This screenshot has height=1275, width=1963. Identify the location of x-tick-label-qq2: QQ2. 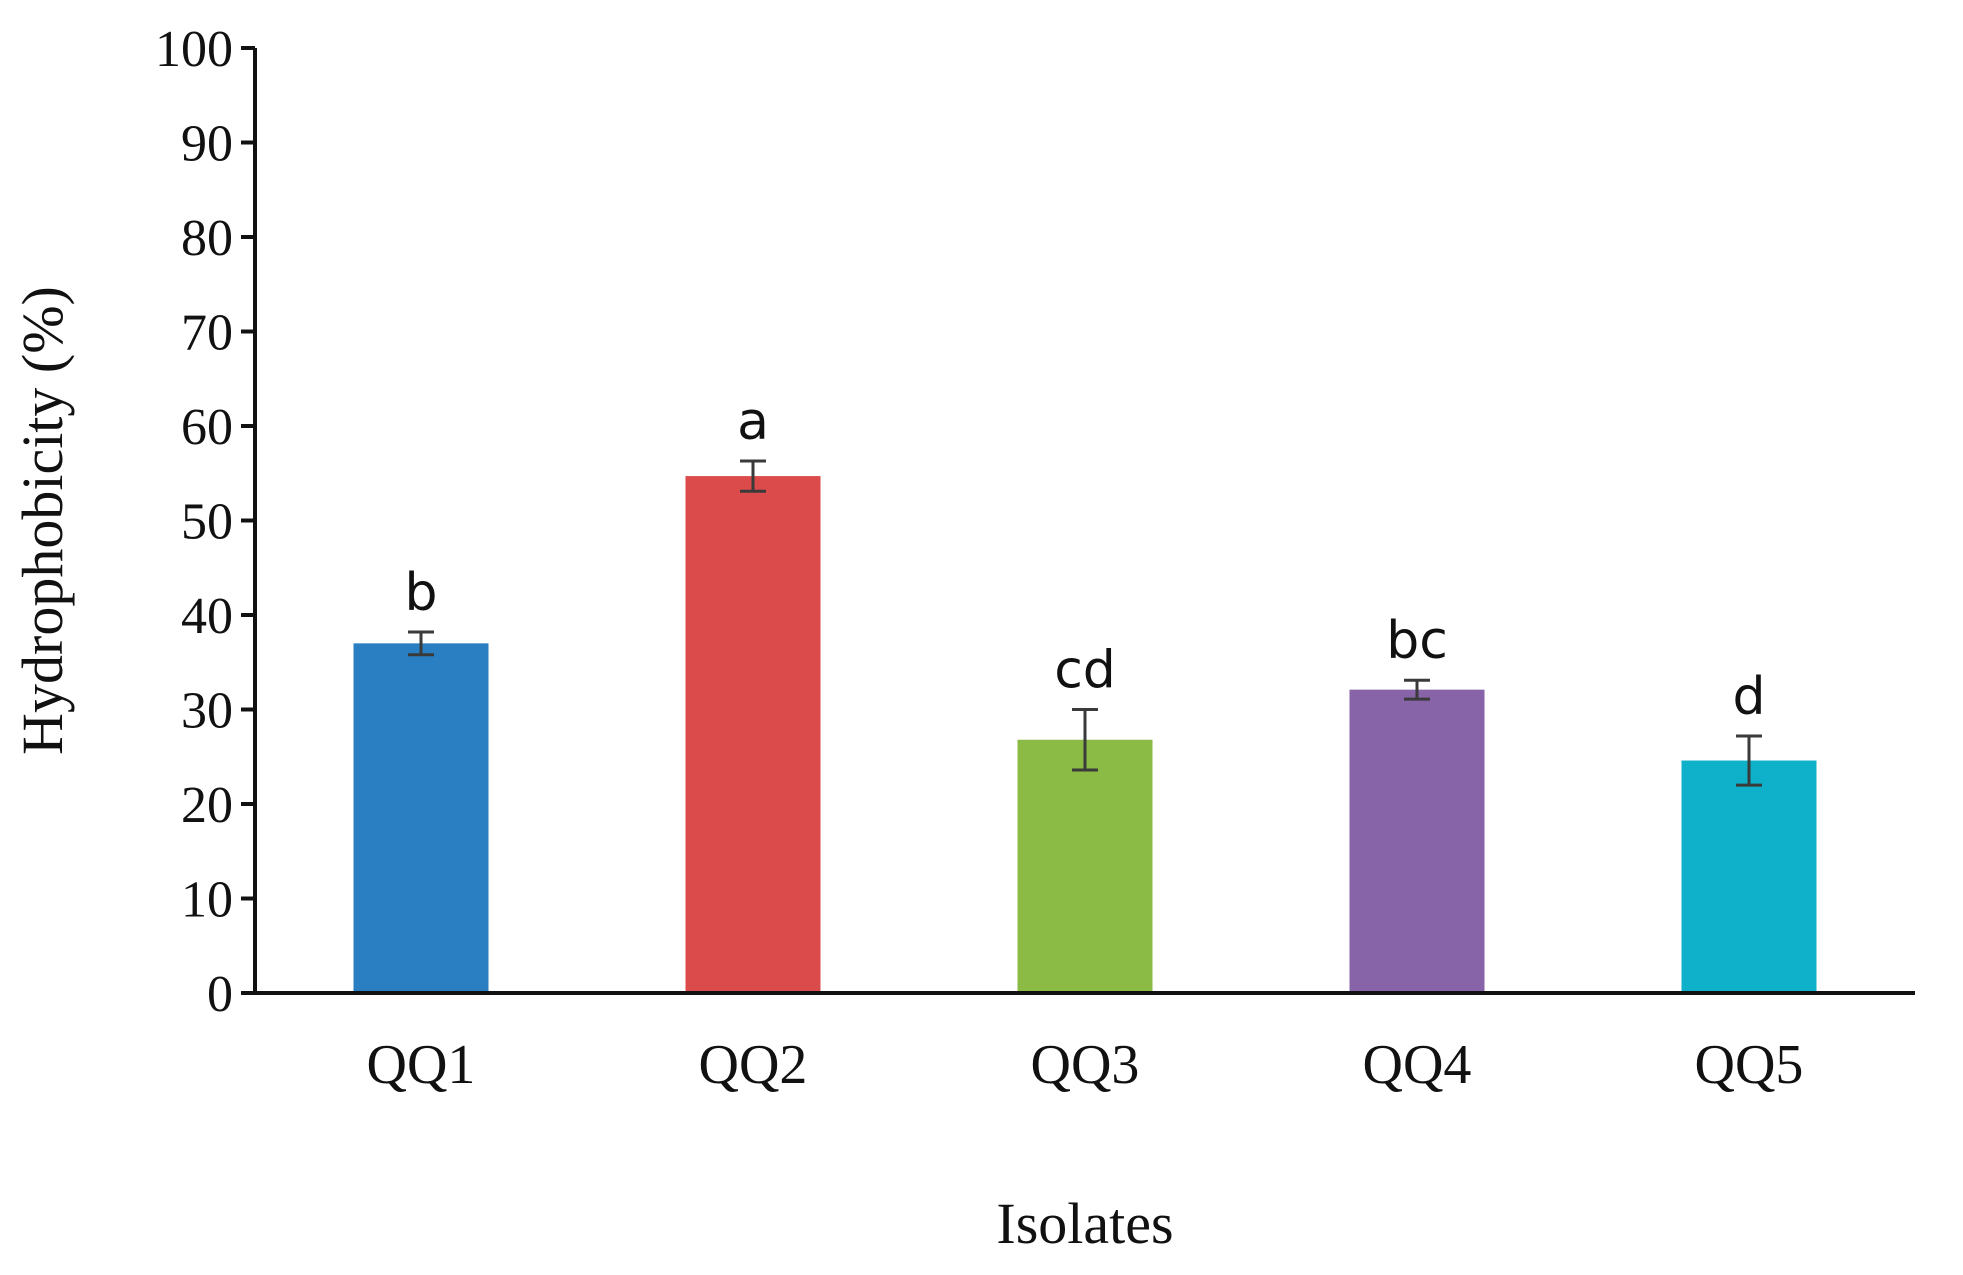
(753, 1065).